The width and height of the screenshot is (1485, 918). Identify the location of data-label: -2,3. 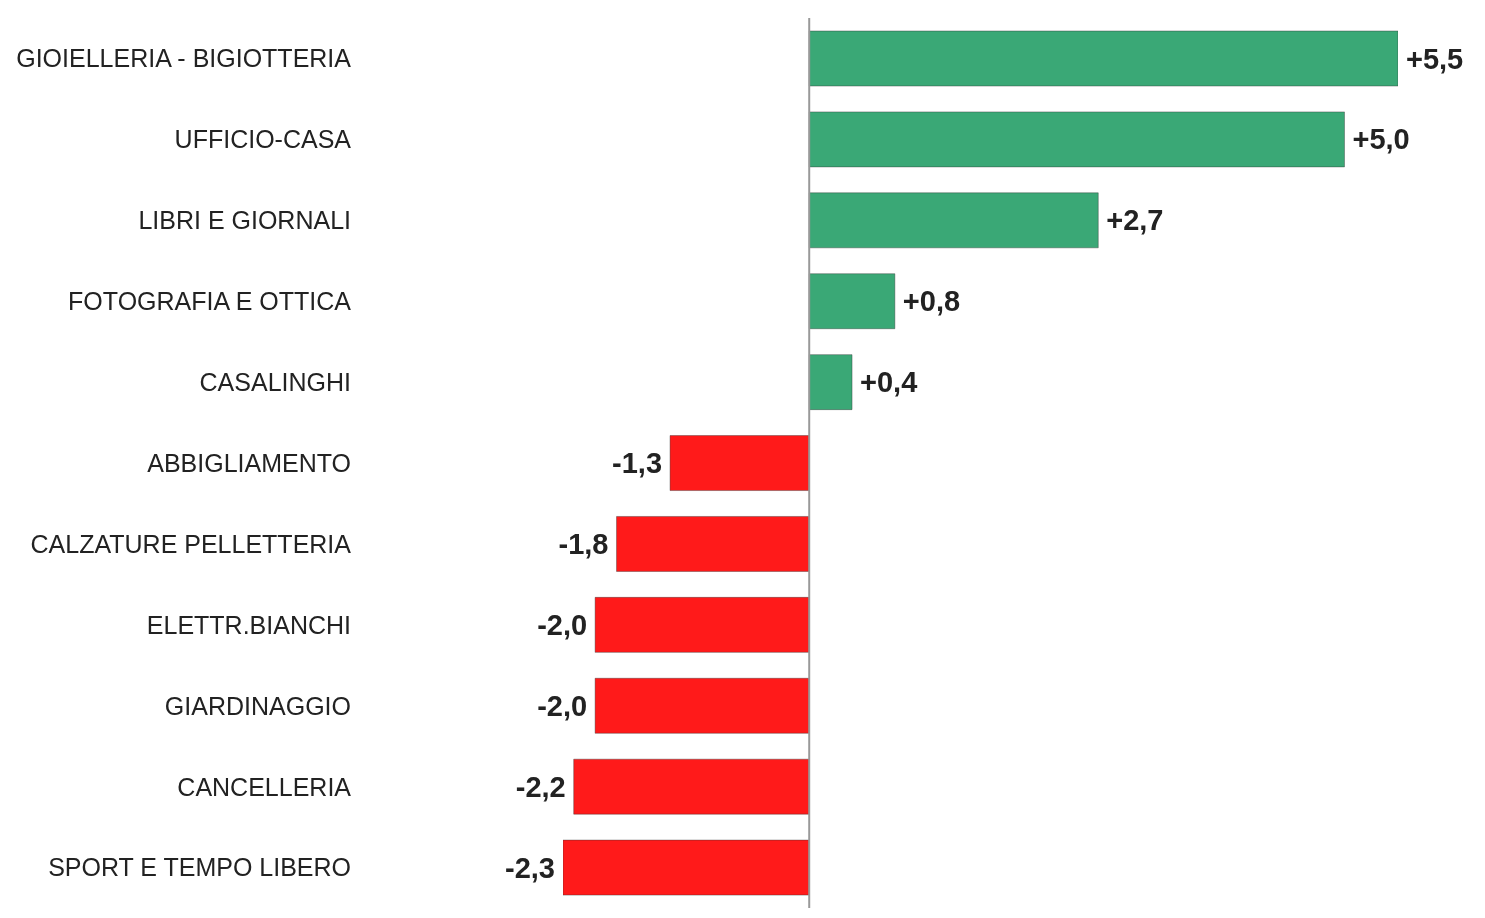
(530, 867).